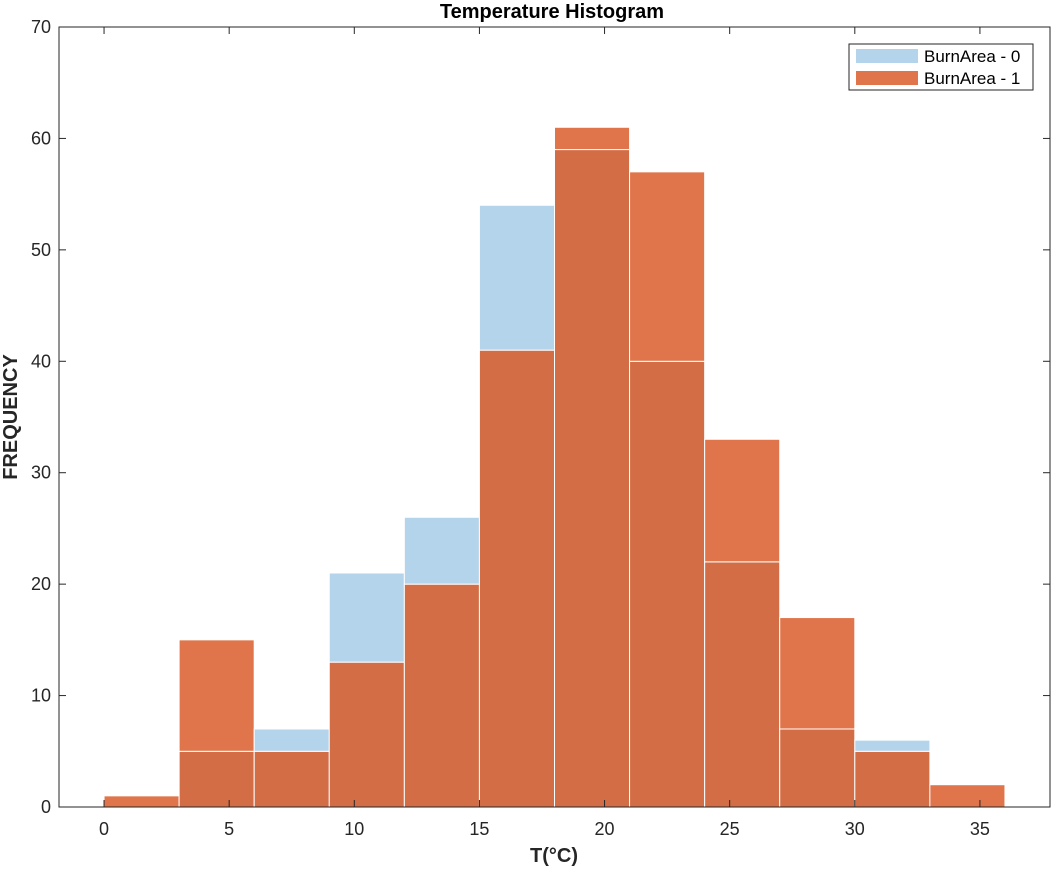  I want to click on y-tick-label: 20, so click(41, 584).